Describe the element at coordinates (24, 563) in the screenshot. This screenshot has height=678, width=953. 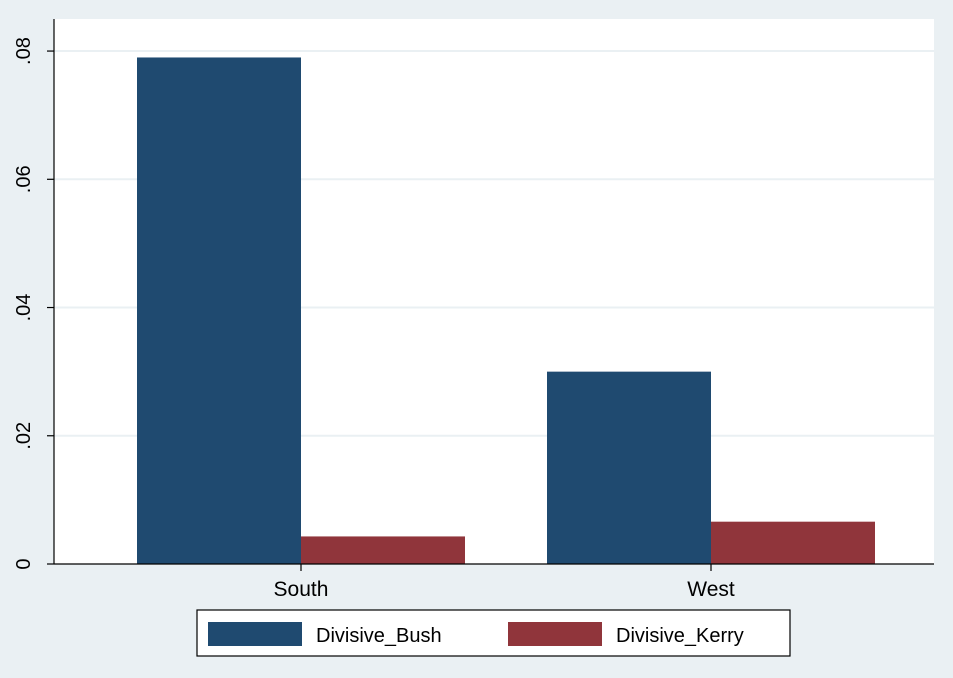
I see `y-tick-label: 0` at that location.